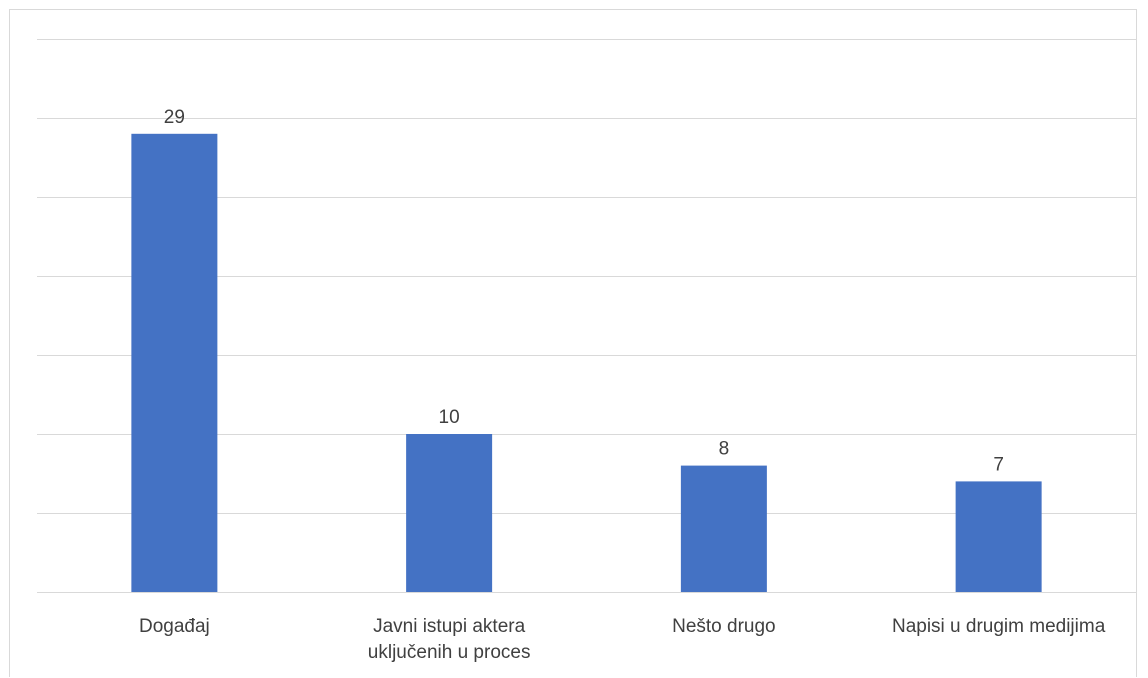 The image size is (1148, 678). What do you see at coordinates (998, 464) in the screenshot?
I see `data-label-3: 7` at bounding box center [998, 464].